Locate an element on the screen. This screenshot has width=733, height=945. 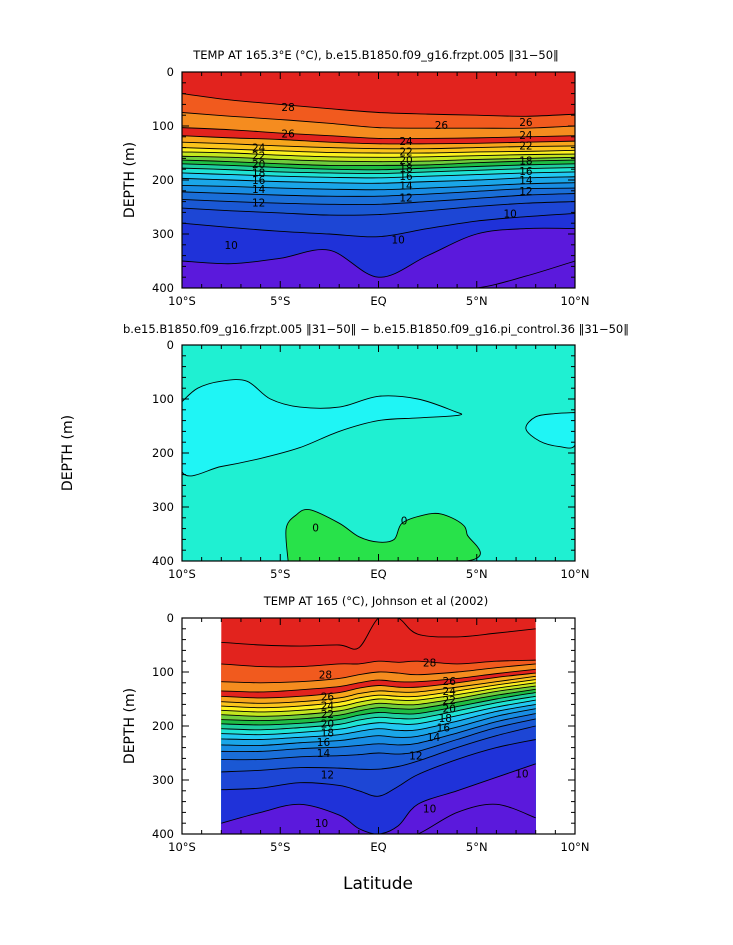
positive-anomaly-region is located at coordinates (322, 427).